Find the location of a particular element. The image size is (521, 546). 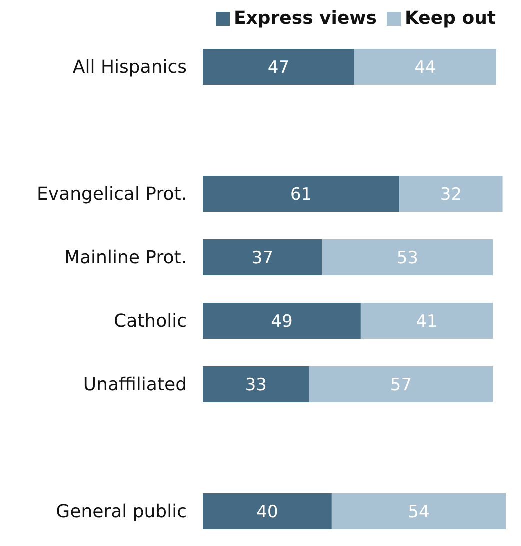

data-label: 32 is located at coordinates (451, 195).